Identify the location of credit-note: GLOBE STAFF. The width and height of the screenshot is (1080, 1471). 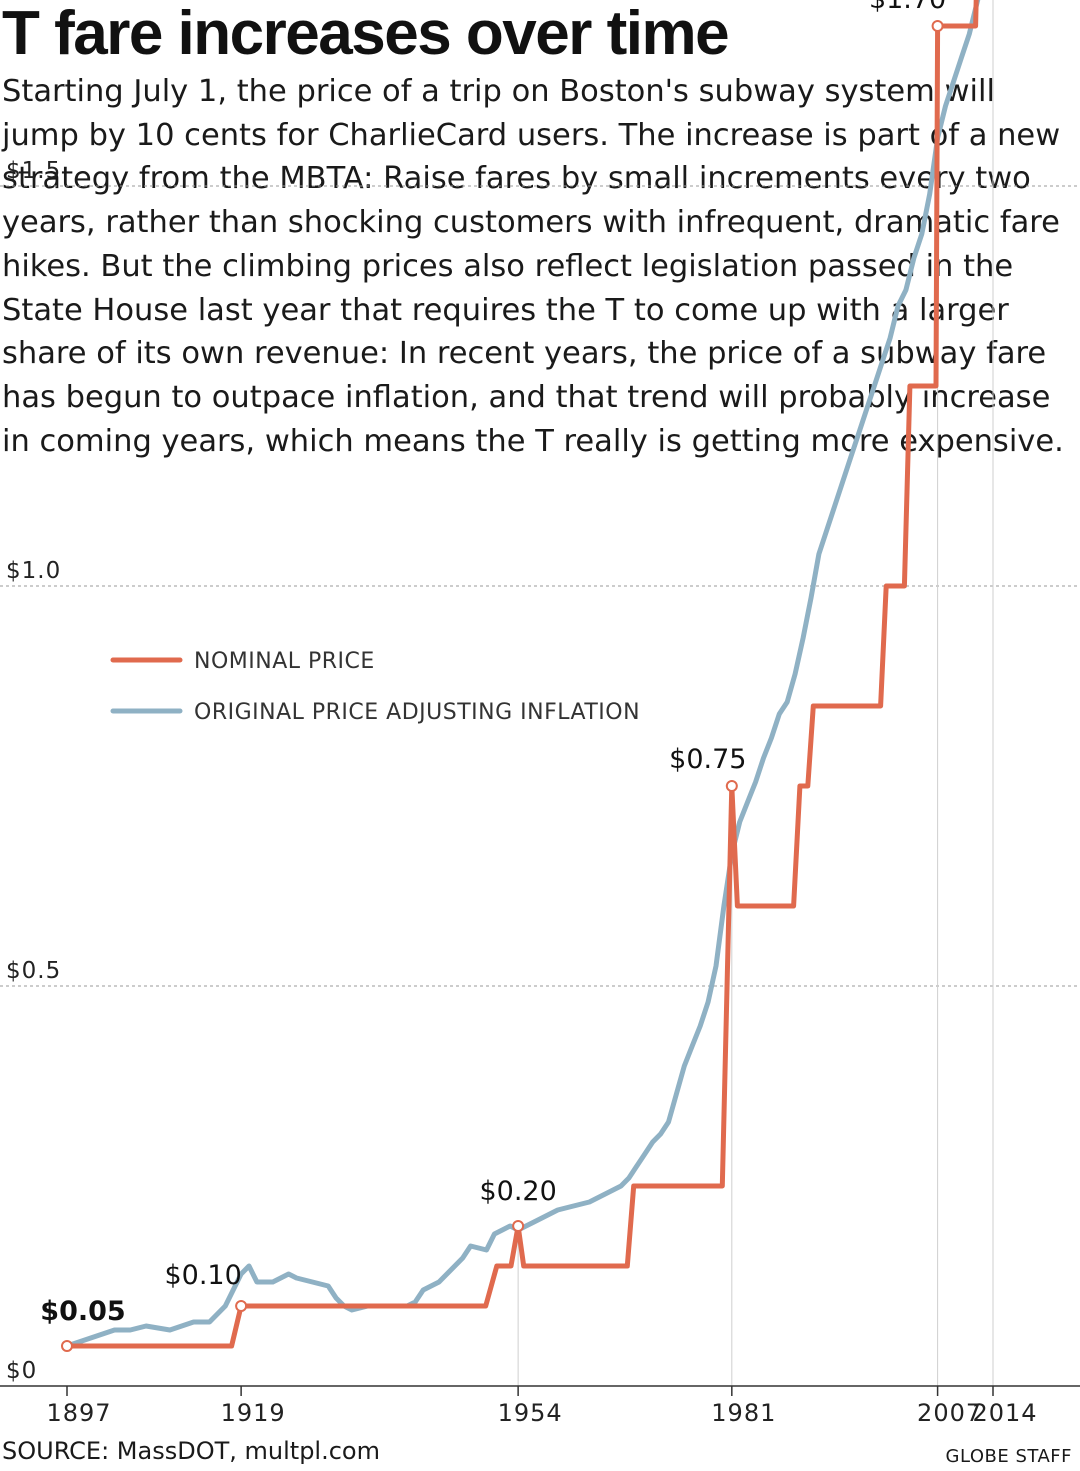
(1008, 1456).